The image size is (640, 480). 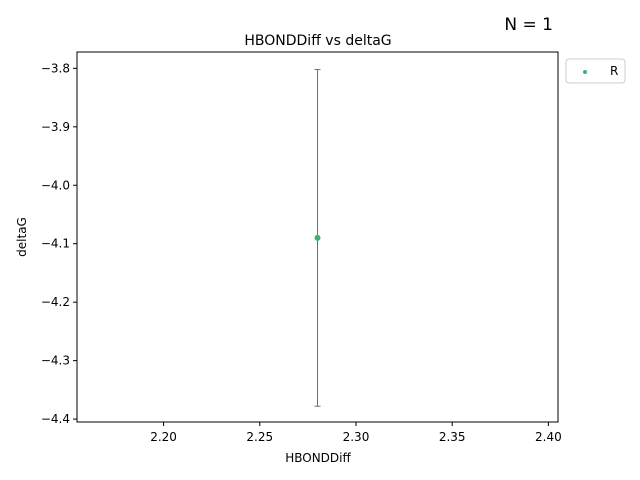 I want to click on y-tick-label: −4.1, so click(x=55, y=244).